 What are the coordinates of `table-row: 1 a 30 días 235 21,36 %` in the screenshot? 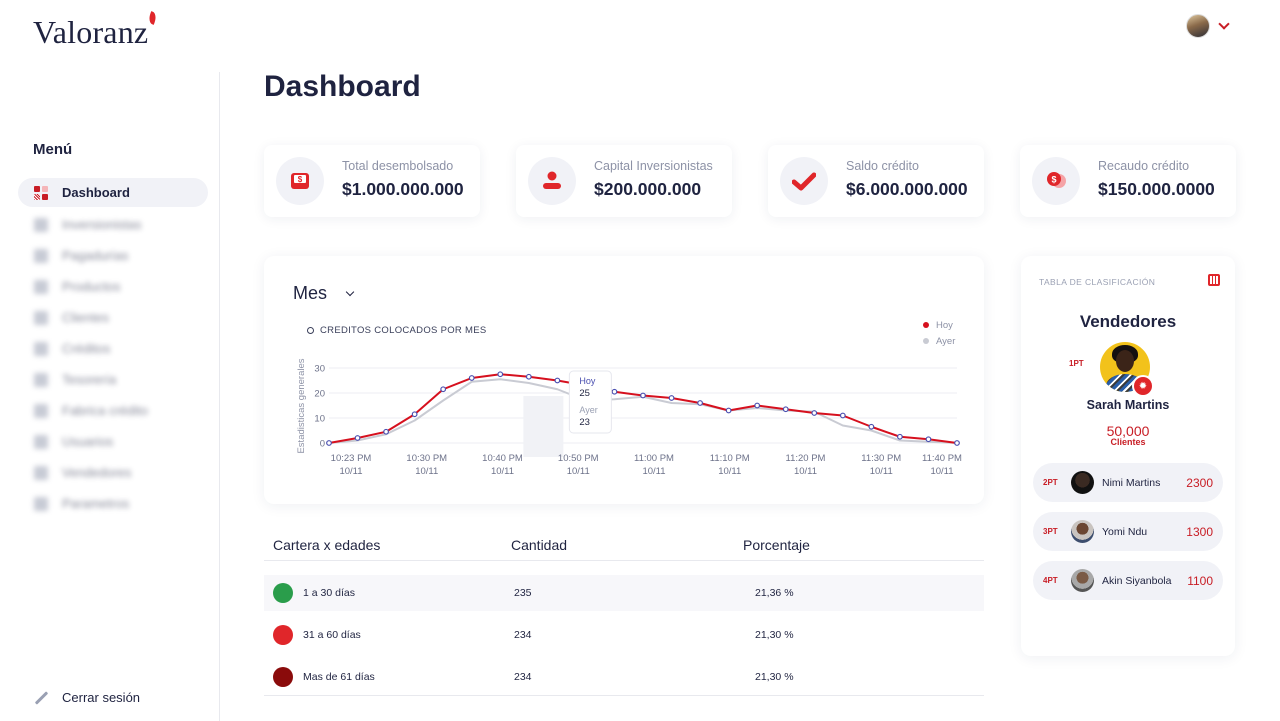 It's located at (624, 593).